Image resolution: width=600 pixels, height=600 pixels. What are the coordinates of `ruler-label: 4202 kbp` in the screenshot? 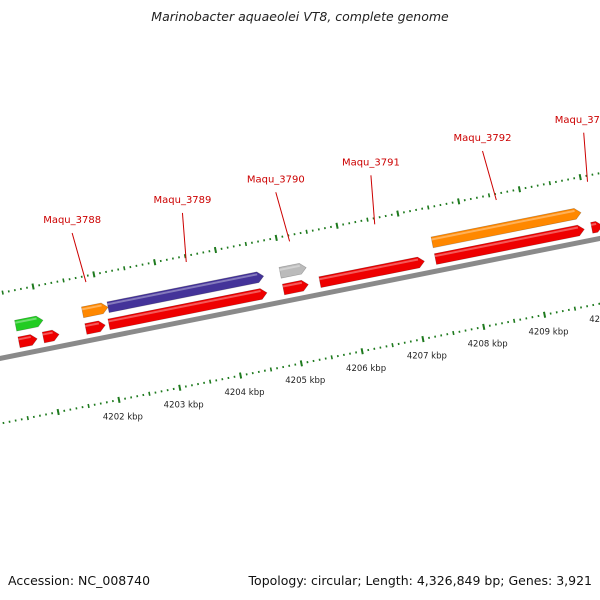 It's located at (123, 417).